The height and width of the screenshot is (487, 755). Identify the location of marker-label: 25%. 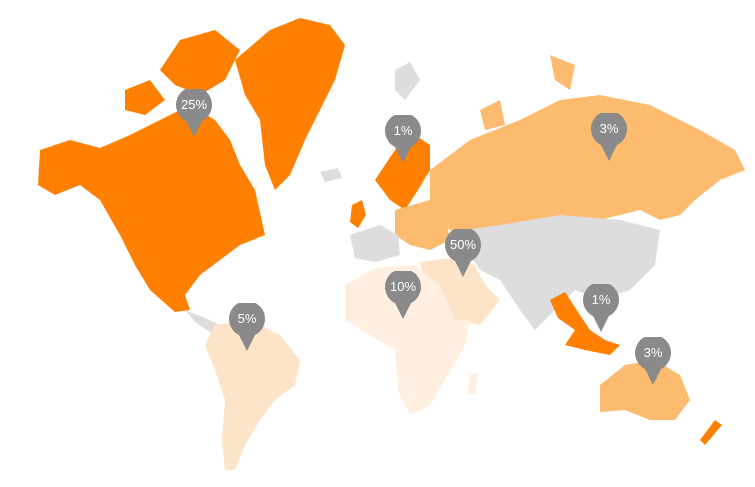
(194, 104).